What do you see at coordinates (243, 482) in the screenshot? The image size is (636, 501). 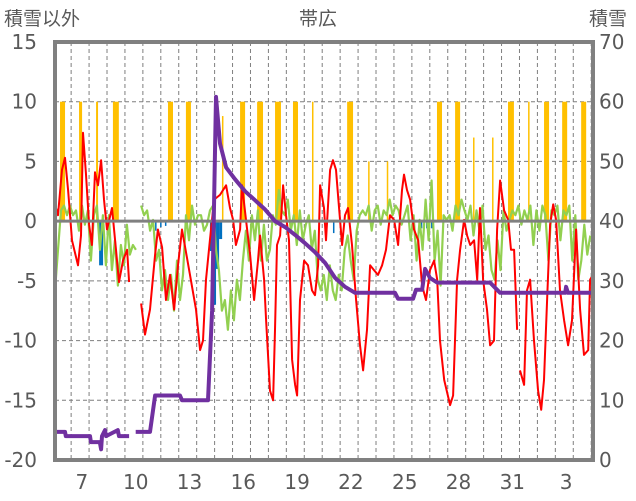 I see `x-tick-label: 16` at bounding box center [243, 482].